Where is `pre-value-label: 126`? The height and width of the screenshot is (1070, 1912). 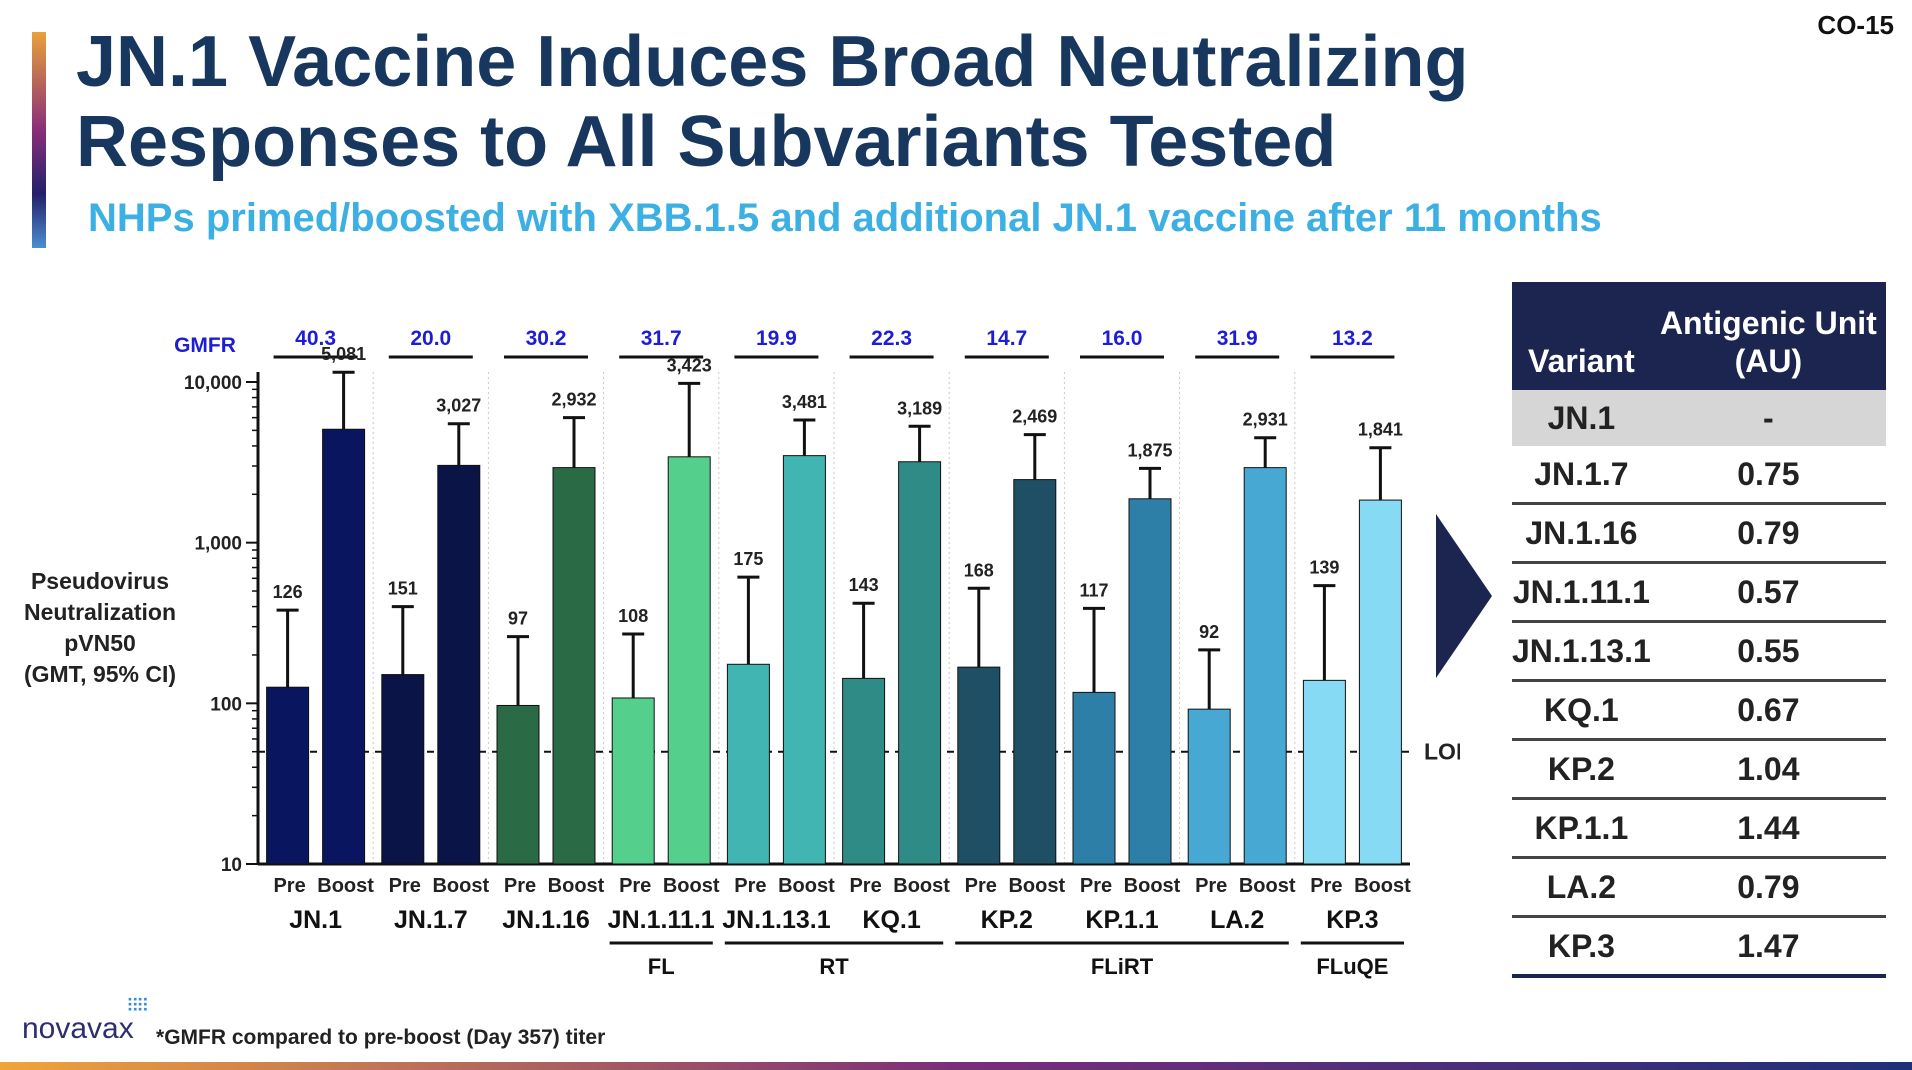
pre-value-label: 126 is located at coordinates (288, 592).